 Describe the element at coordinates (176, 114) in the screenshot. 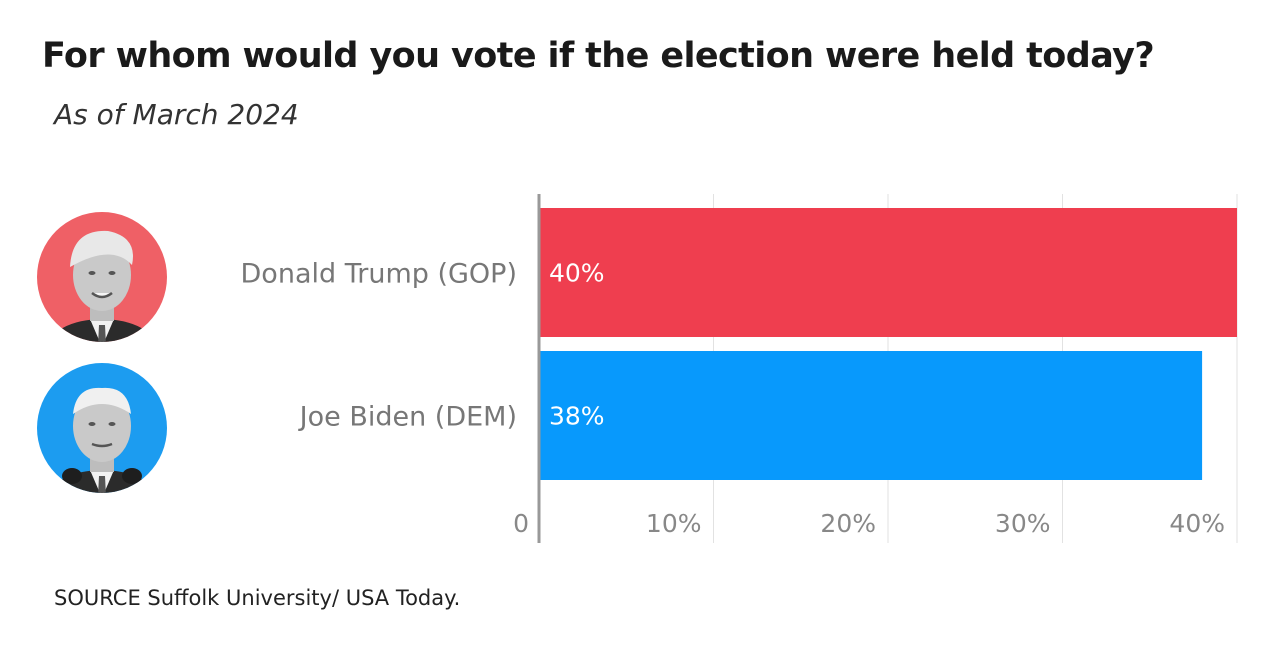

I see `chart-subtitle: As of March 2024` at that location.